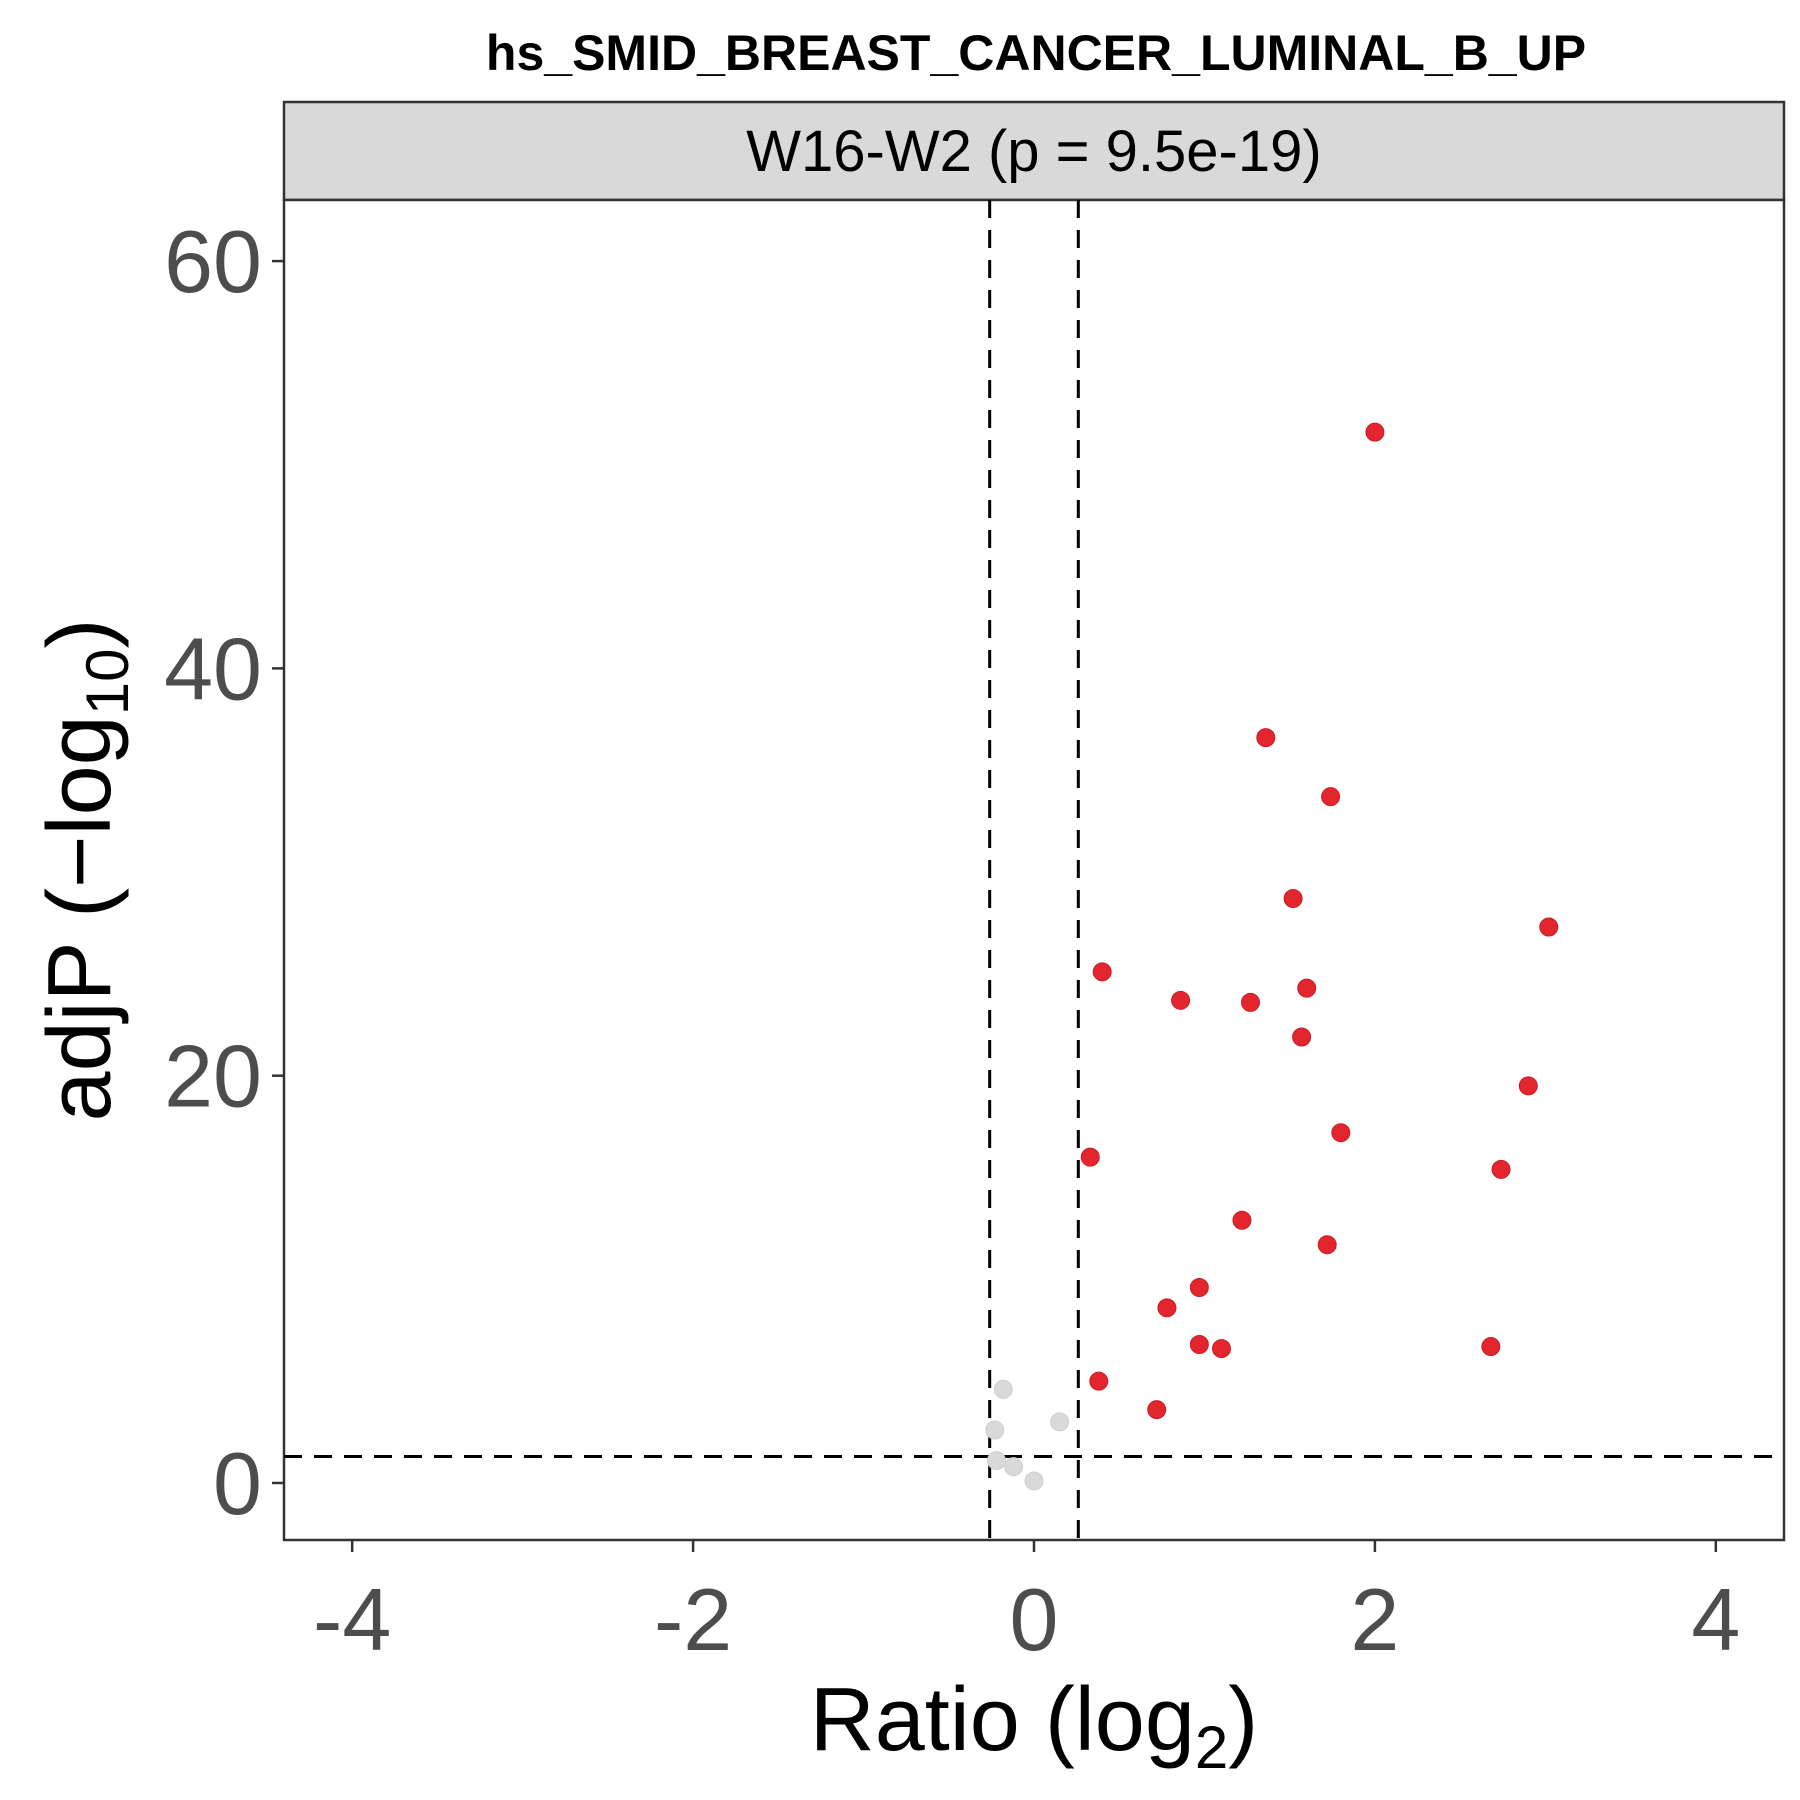  I want to click on x-tick-label-1: -2, so click(693, 1619).